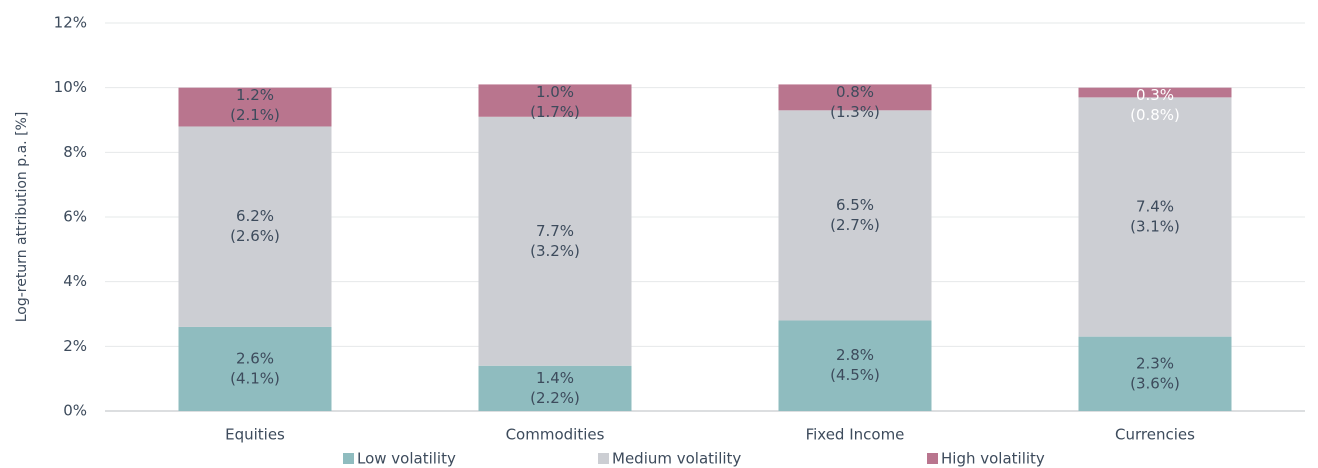 This screenshot has width=1318, height=468. What do you see at coordinates (75, 217) in the screenshot?
I see `y-tick-label: 6%` at bounding box center [75, 217].